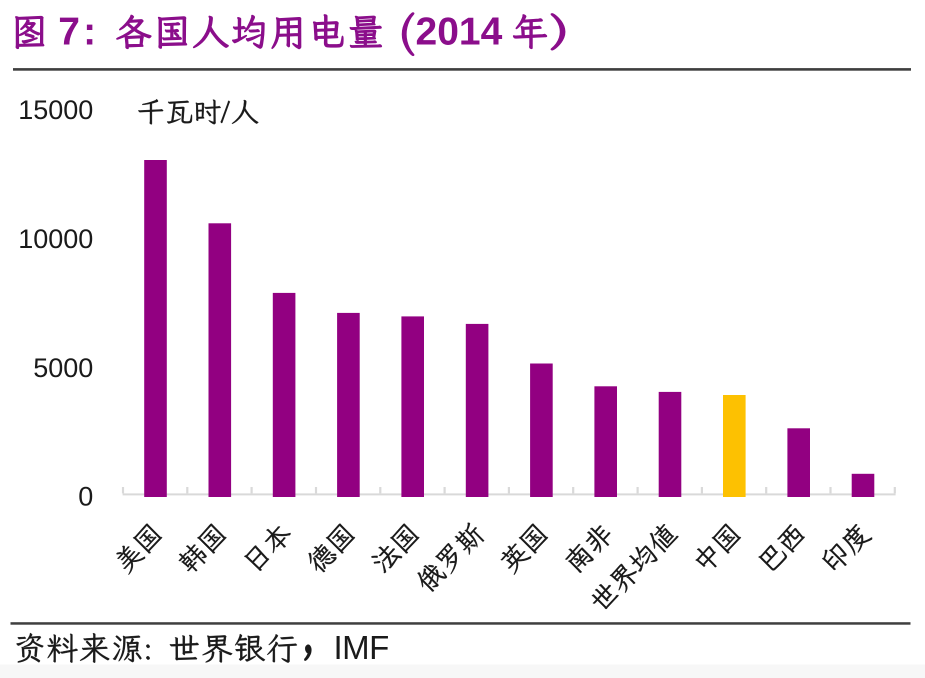  What do you see at coordinates (361, 647) in the screenshot?
I see `svg-text: IMF` at bounding box center [361, 647].